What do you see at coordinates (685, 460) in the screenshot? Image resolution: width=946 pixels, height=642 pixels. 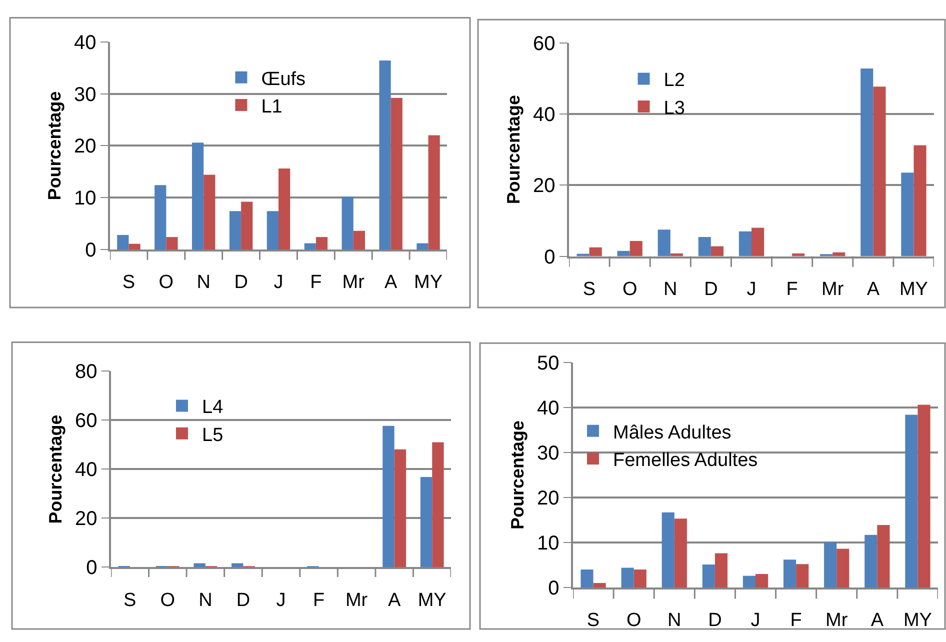 I see `legend-label: Femelles Adultes` at bounding box center [685, 460].